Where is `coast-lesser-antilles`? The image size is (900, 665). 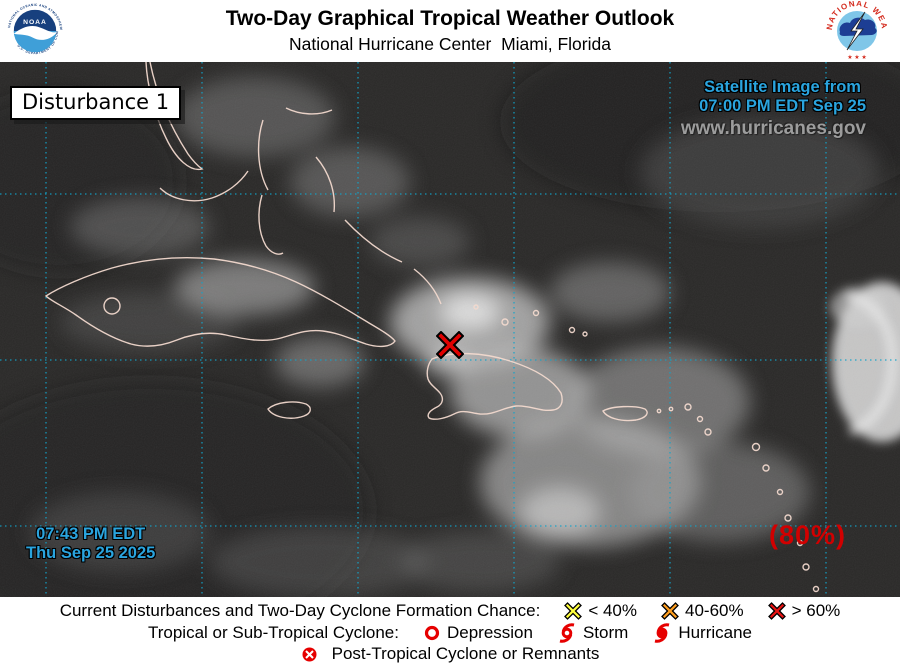
coast-lesser-antilles is located at coordinates (738, 498).